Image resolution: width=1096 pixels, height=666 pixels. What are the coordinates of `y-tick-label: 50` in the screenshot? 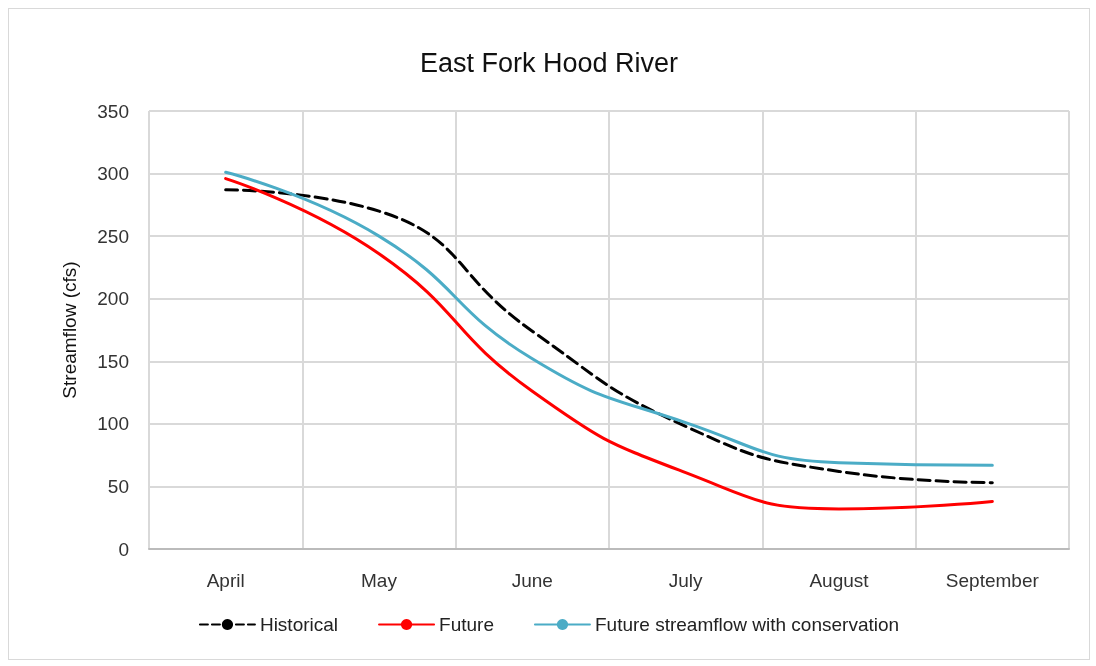 It's located at (118, 486).